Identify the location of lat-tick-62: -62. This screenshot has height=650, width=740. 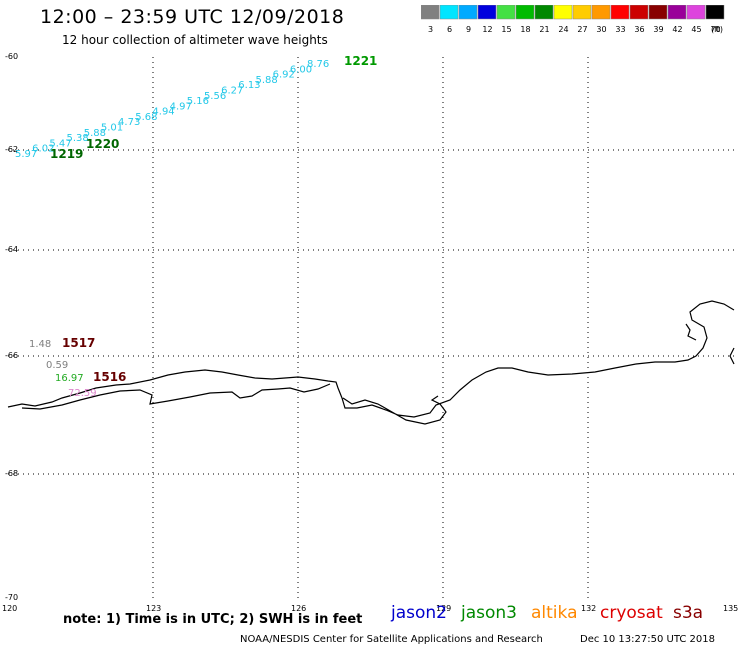
(12, 149).